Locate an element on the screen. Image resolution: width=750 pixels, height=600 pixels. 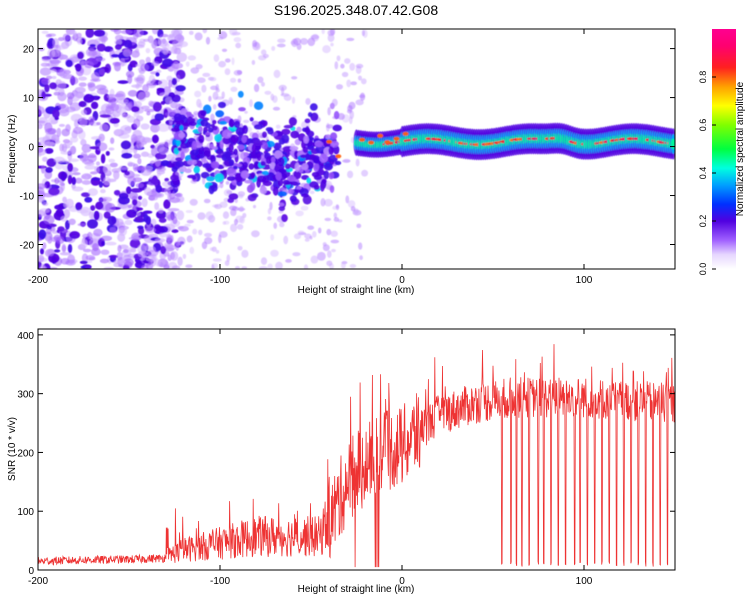
x-tick-label: -200 is located at coordinates (38, 280).